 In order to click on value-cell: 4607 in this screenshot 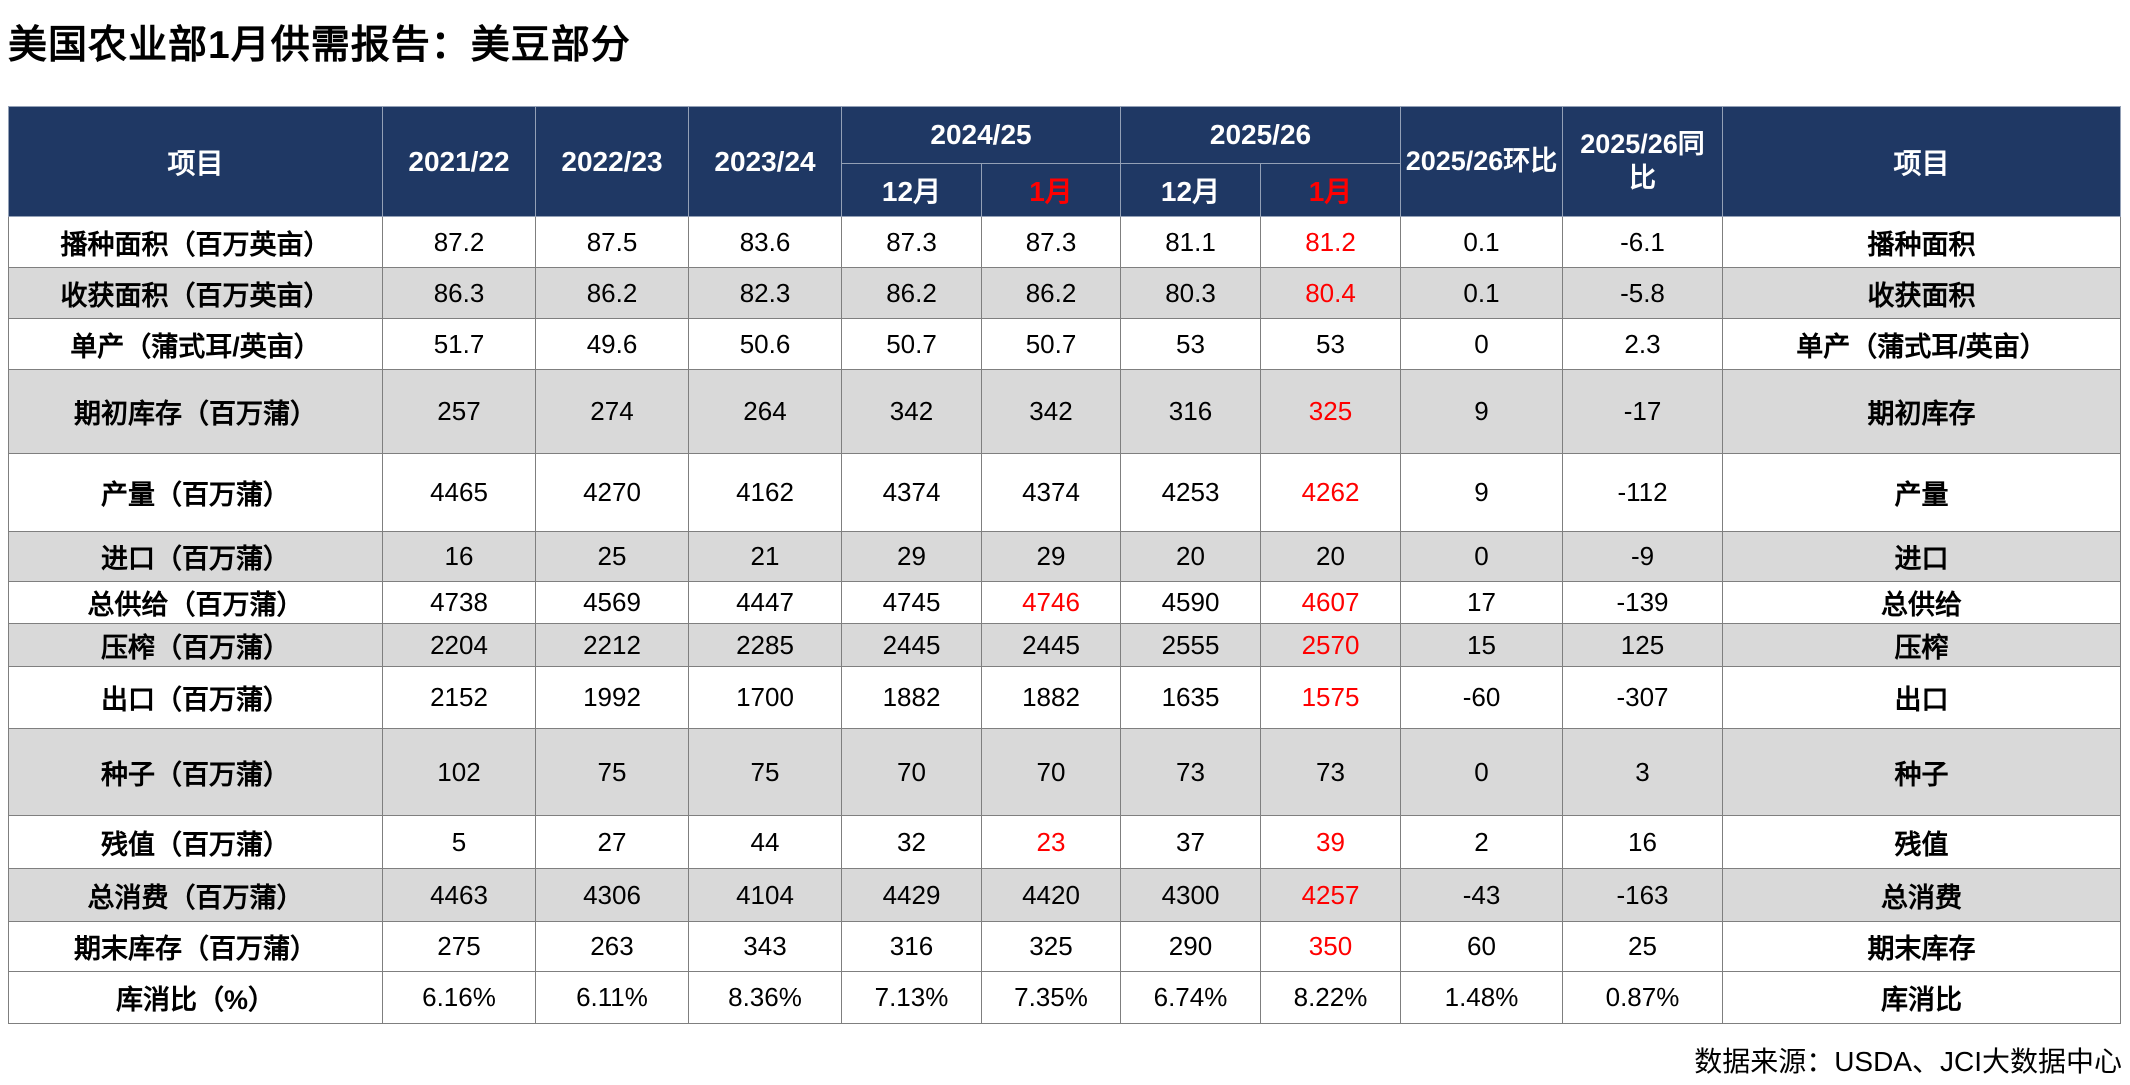, I will do `click(1330, 602)`.